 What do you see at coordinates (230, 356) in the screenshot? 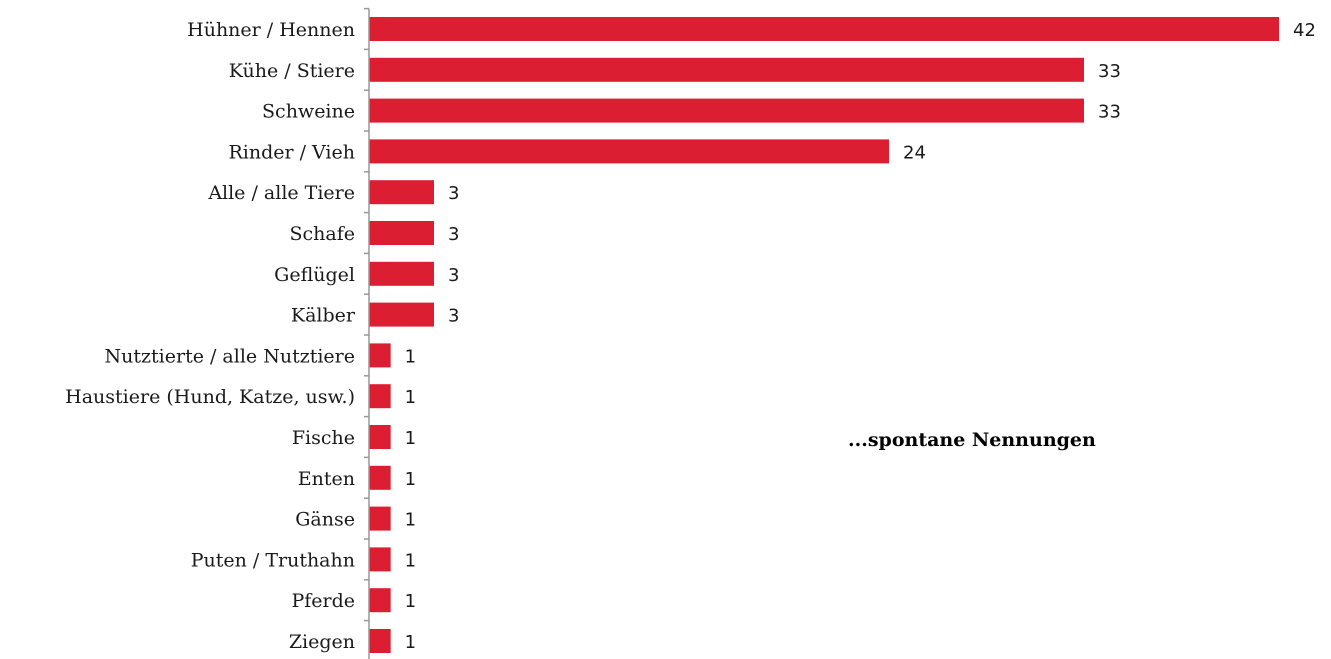
I see `category-label: Nutztierte / alle Nutztiere` at bounding box center [230, 356].